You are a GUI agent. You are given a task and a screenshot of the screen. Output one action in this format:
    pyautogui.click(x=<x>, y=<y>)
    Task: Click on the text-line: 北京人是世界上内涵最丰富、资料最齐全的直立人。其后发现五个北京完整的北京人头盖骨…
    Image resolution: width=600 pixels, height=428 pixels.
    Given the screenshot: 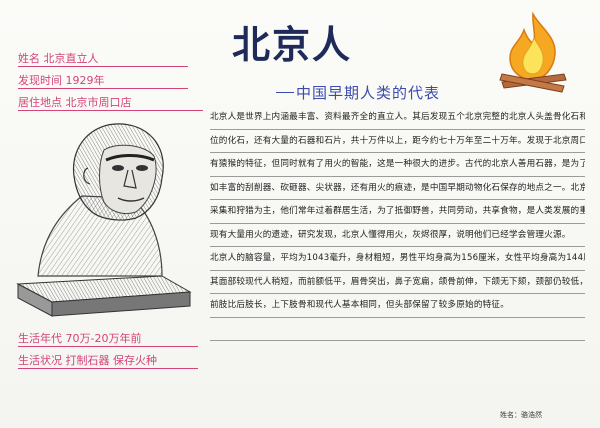 What is the action you would take?
    pyautogui.click(x=397, y=118)
    